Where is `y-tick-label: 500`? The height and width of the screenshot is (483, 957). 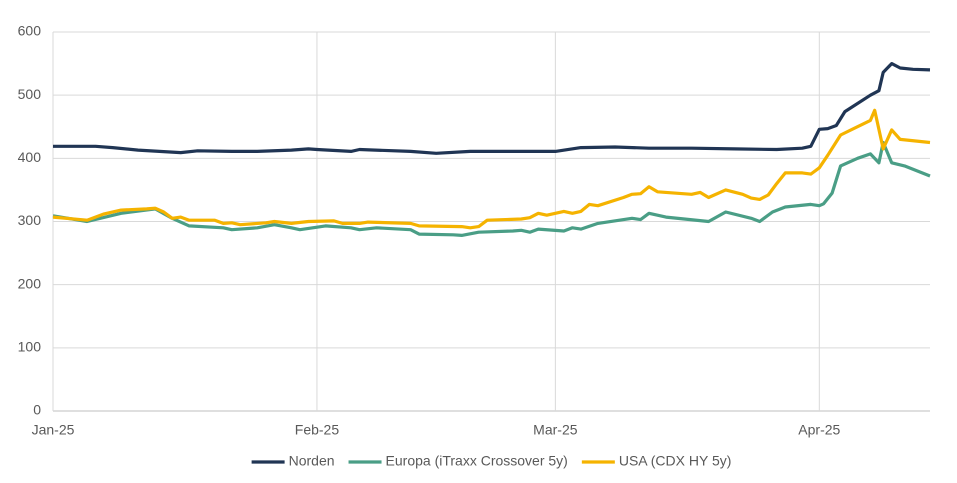
y-tick-label: 500 is located at coordinates (30, 94).